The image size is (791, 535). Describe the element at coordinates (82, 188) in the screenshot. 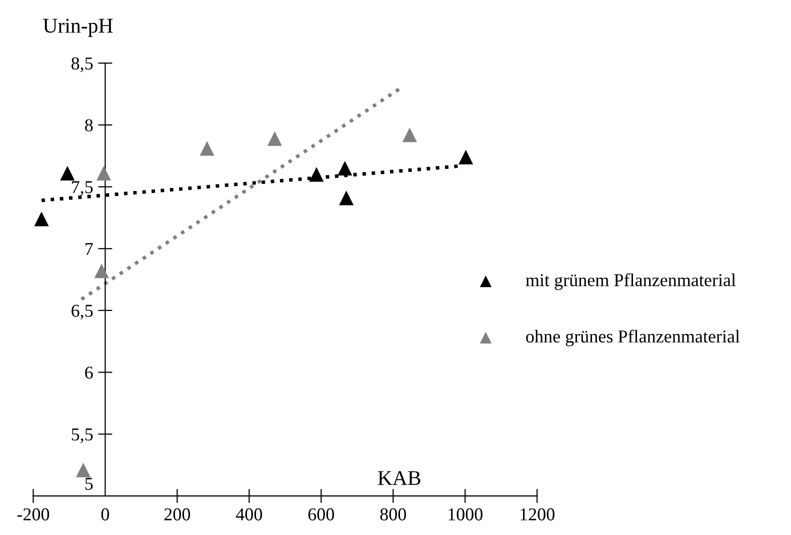

I see `y-tick-label: 7,5` at that location.